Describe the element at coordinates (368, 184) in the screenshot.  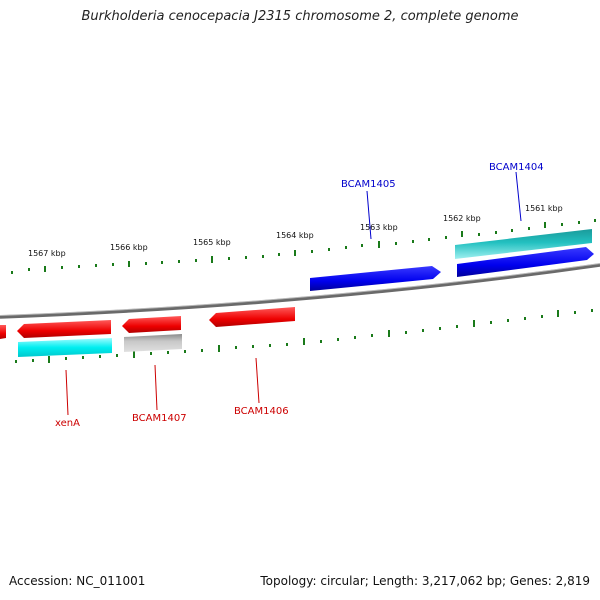
I see `label-bcam1405: BCAM1405` at that location.